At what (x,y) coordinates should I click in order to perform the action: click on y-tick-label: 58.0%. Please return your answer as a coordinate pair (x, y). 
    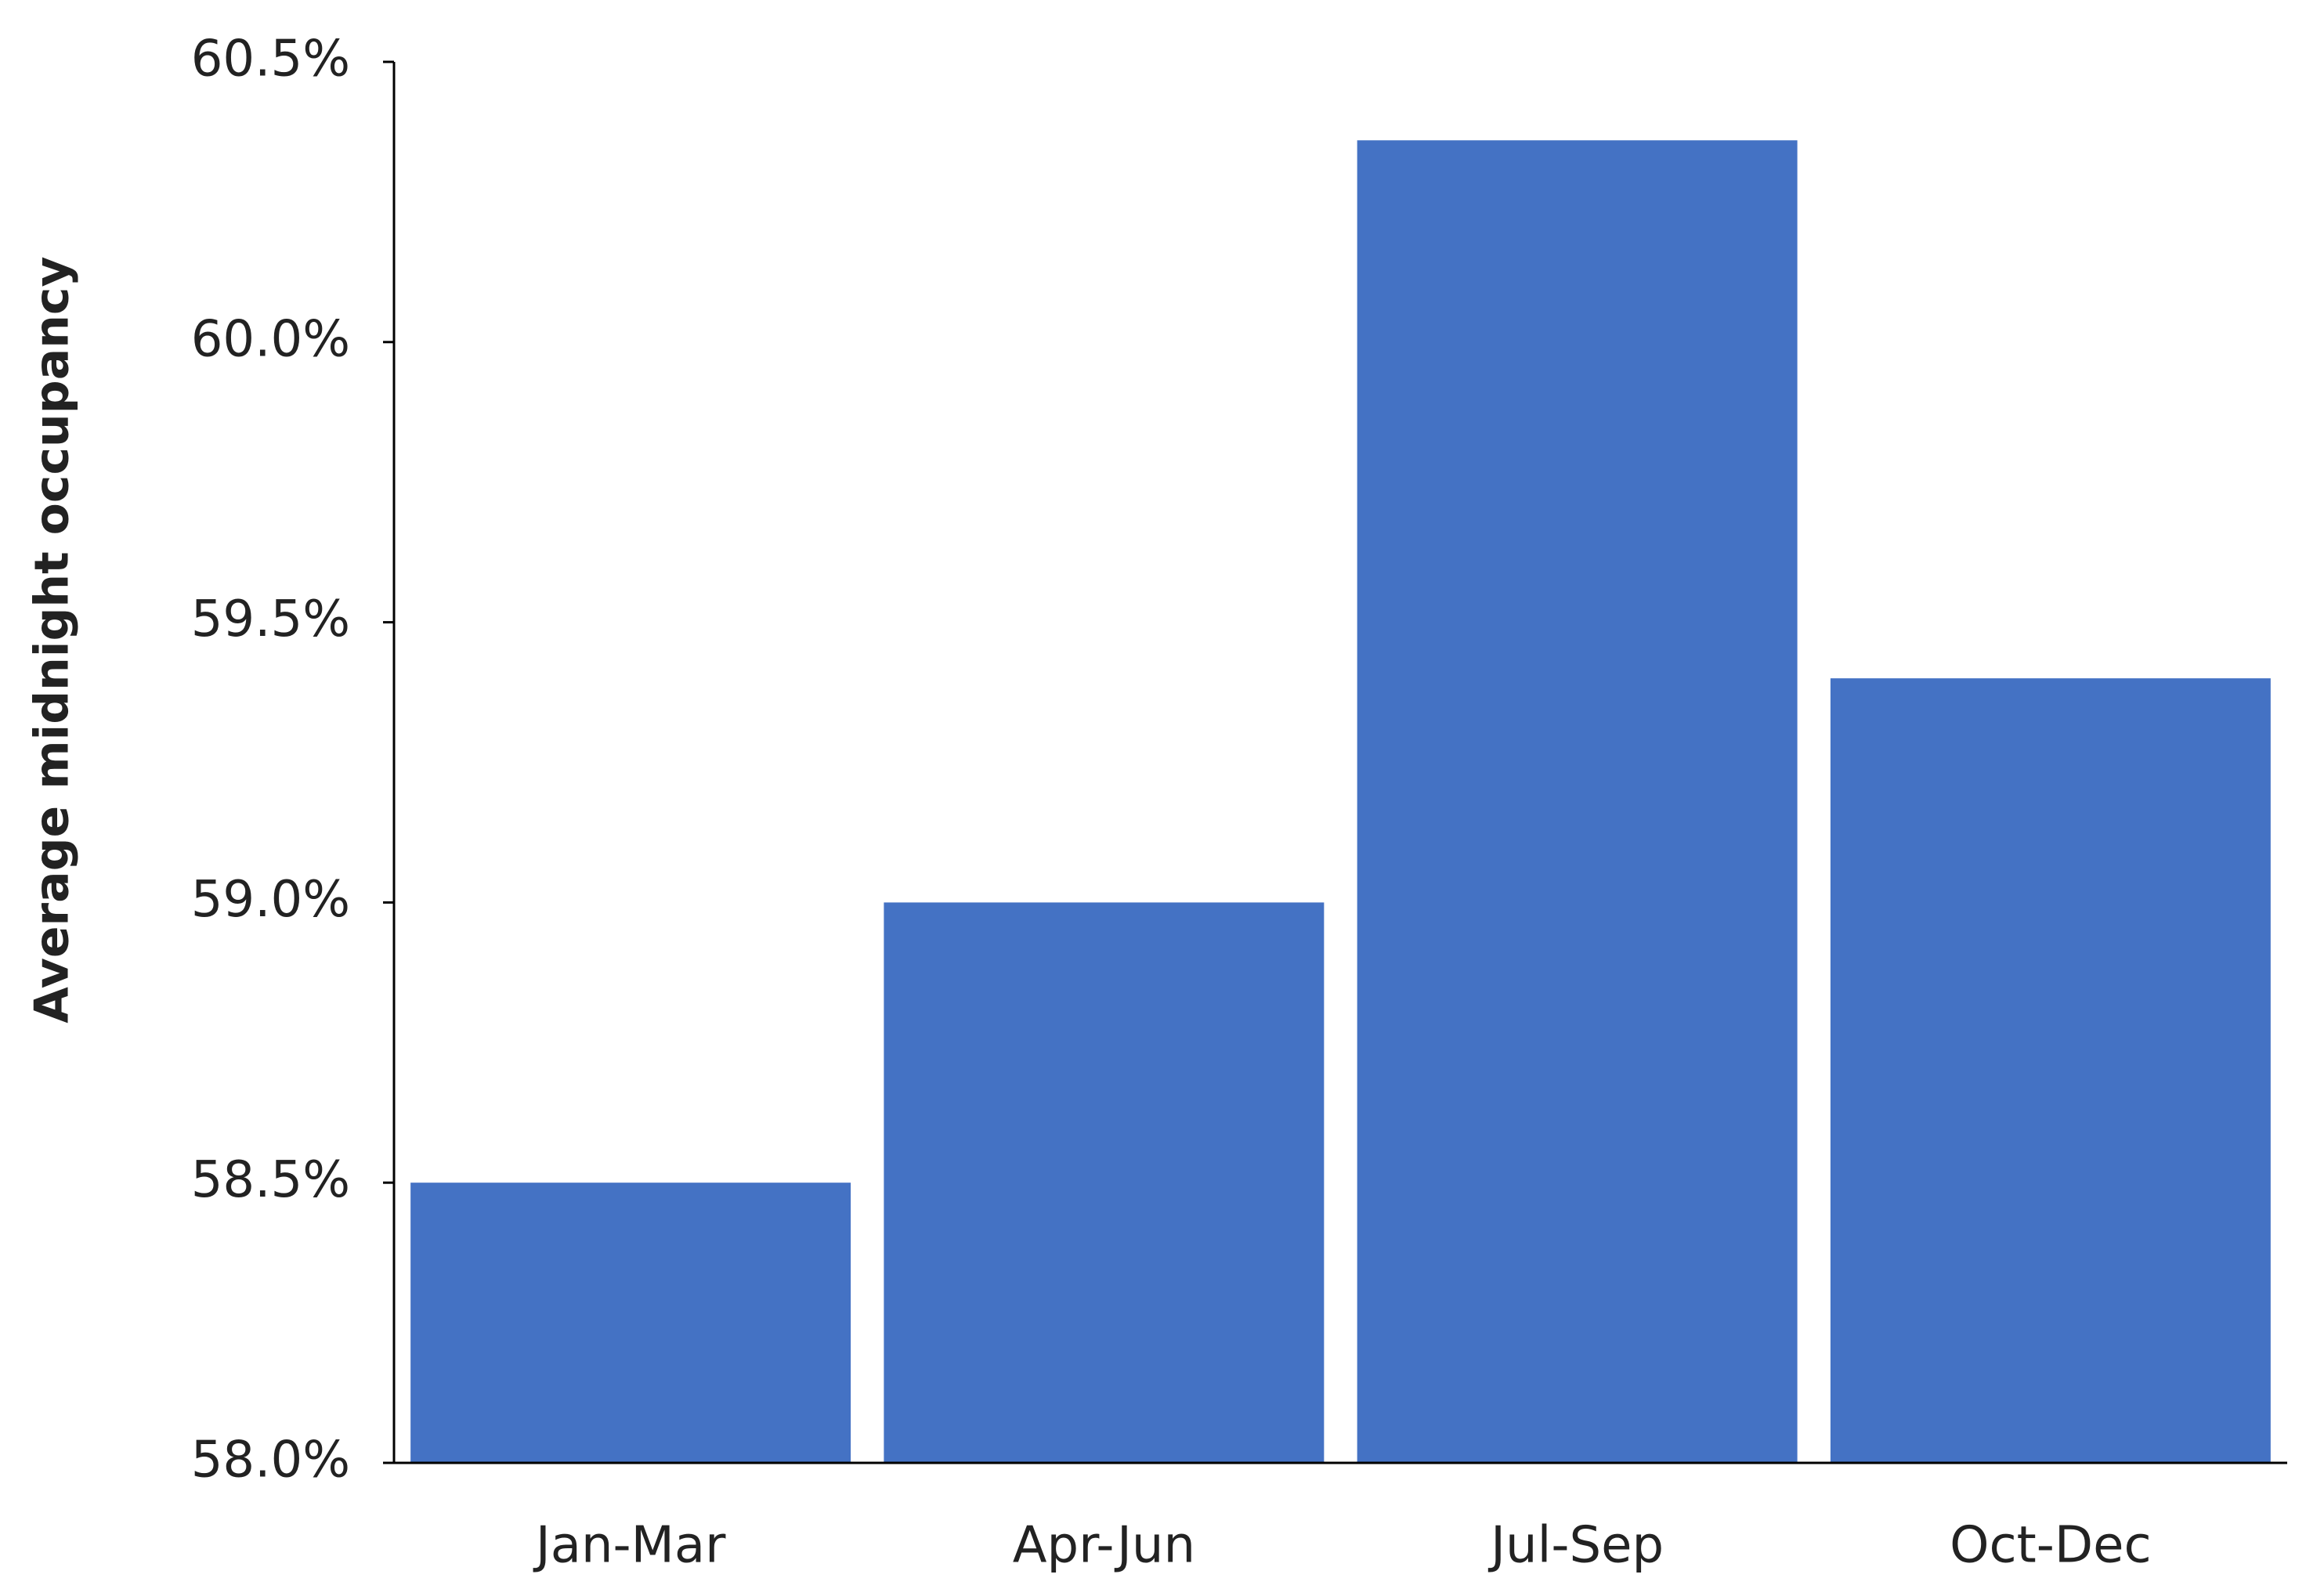
    Looking at the image, I should click on (270, 1460).